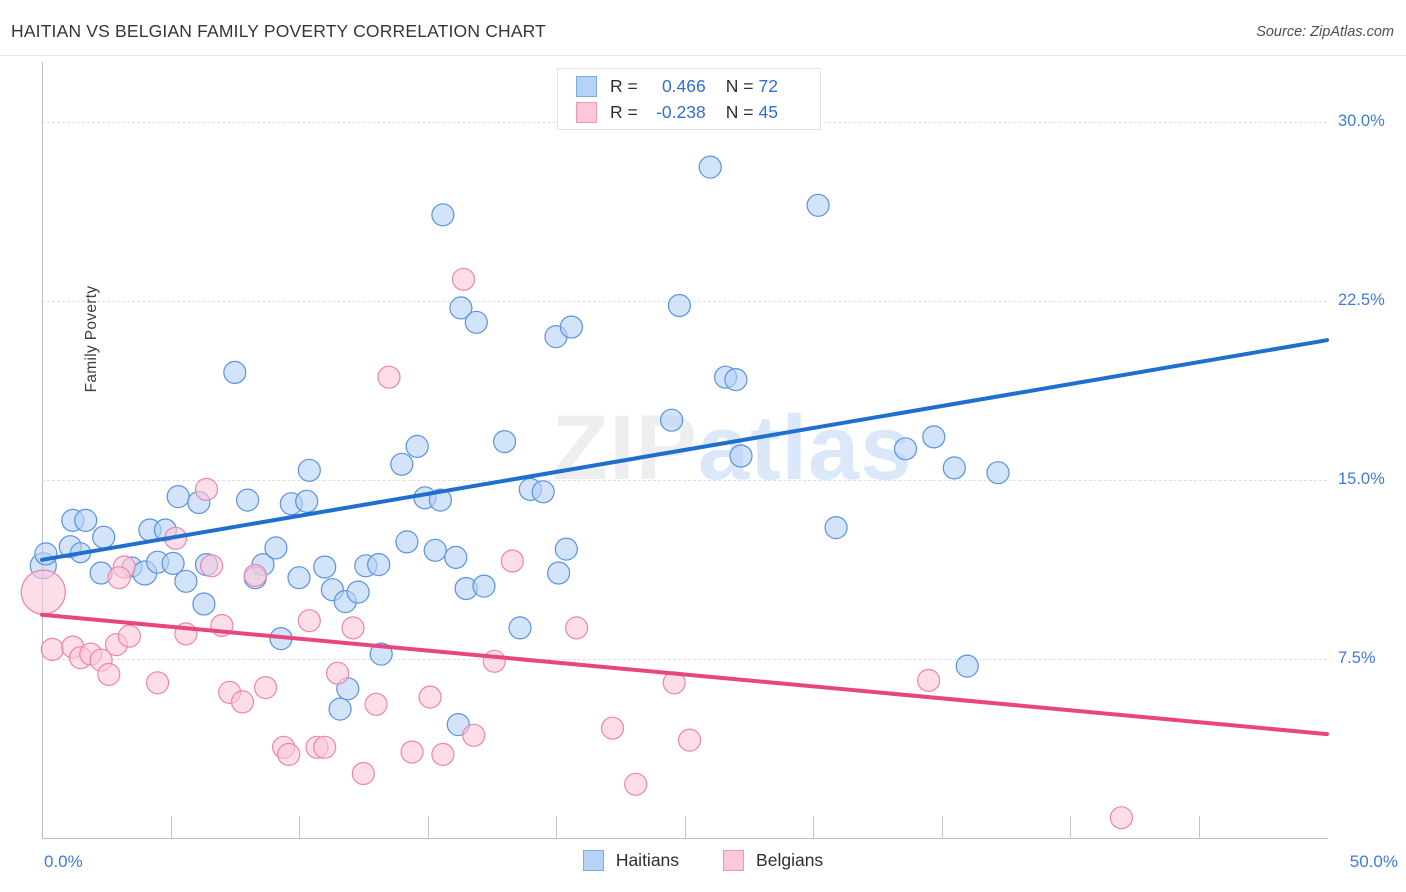  Describe the element at coordinates (684, 674) in the screenshot. I see `trendline-belgians` at that location.